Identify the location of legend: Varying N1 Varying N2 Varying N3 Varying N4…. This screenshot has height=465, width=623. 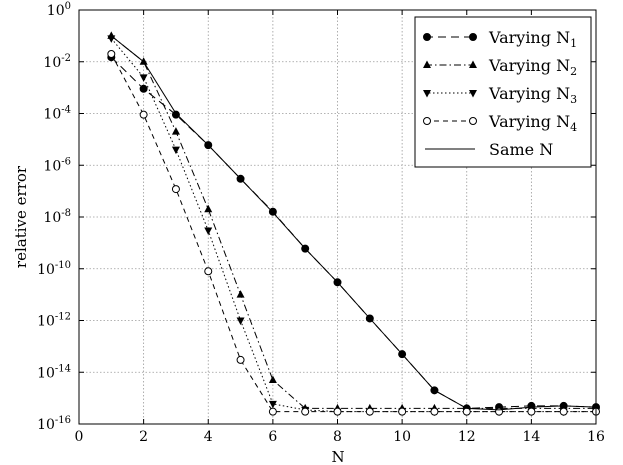
(503, 92).